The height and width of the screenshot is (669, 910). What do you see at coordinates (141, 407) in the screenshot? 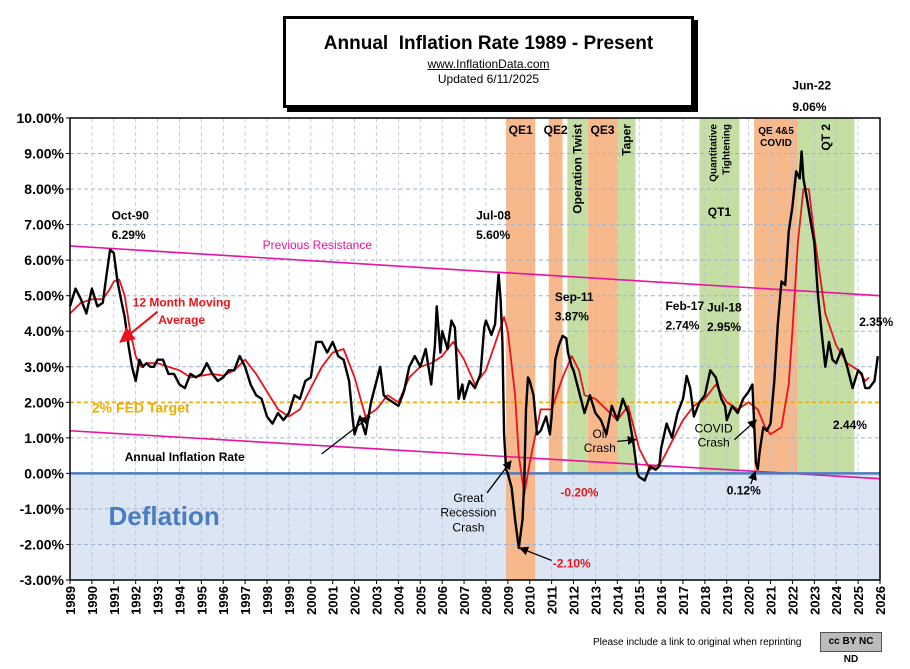
I see `fed-target-label: 2% FED Target` at bounding box center [141, 407].